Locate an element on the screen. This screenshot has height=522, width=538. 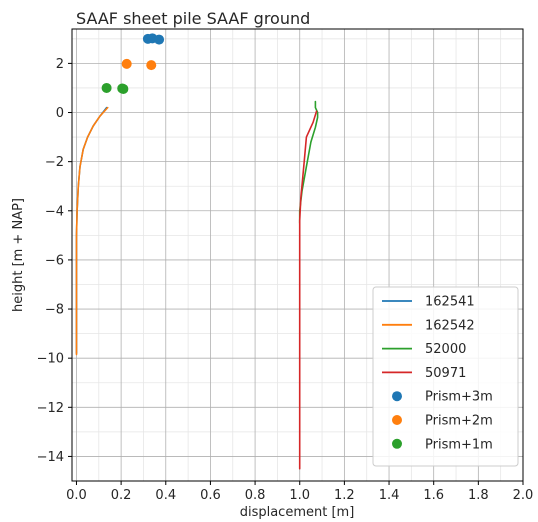
x-tick-label: 0.0 is located at coordinates (76, 495).